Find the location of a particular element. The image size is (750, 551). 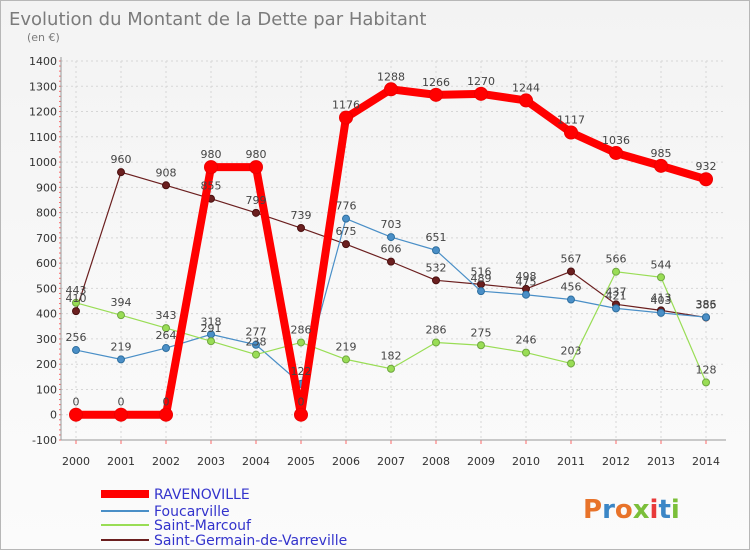

data-label-saint-germain-de-varreville: 606 is located at coordinates (391, 249).